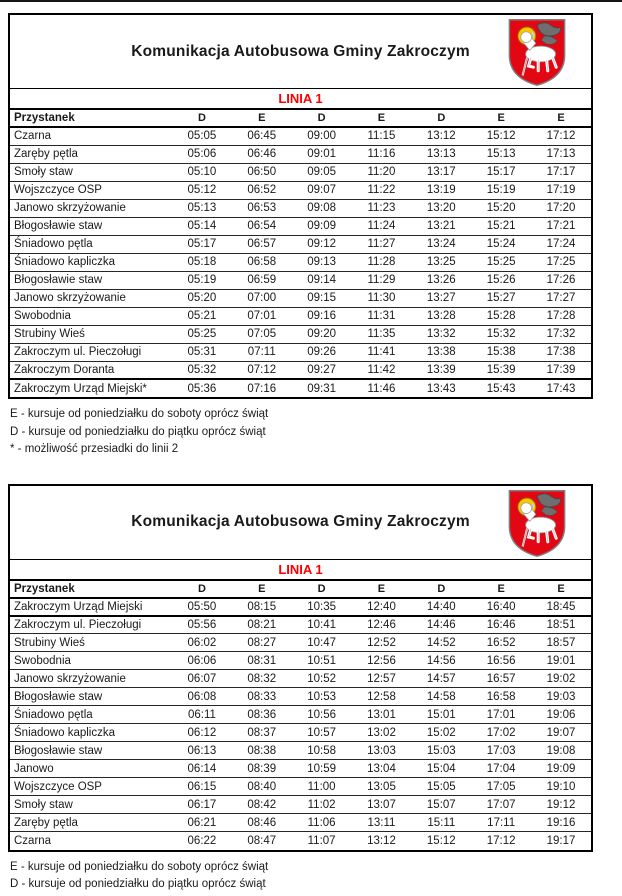 This screenshot has height=896, width=622. I want to click on page-top-rule, so click(311, 1).